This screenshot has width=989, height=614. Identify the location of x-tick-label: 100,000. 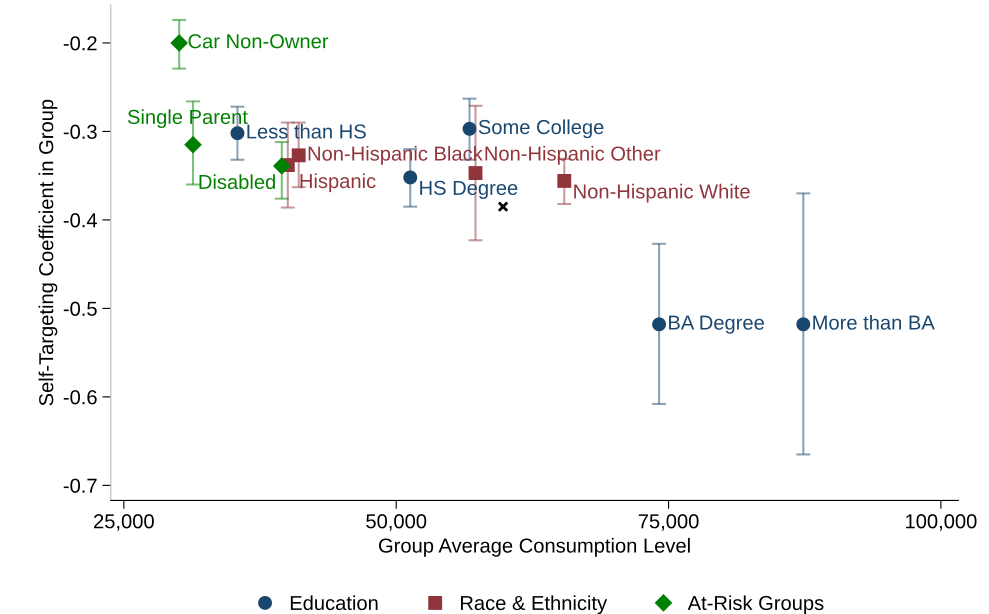
(941, 522).